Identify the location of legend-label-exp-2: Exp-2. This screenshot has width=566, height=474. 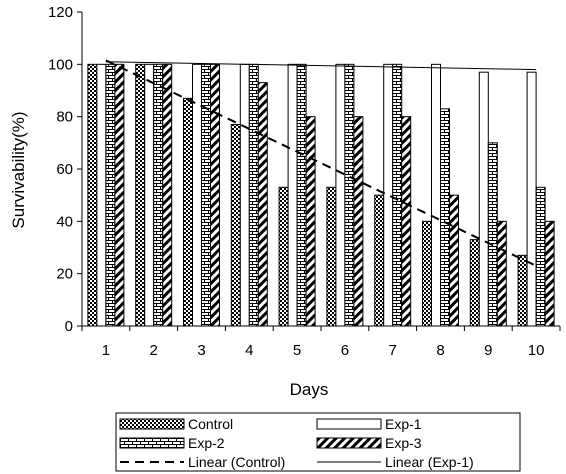
(206, 443).